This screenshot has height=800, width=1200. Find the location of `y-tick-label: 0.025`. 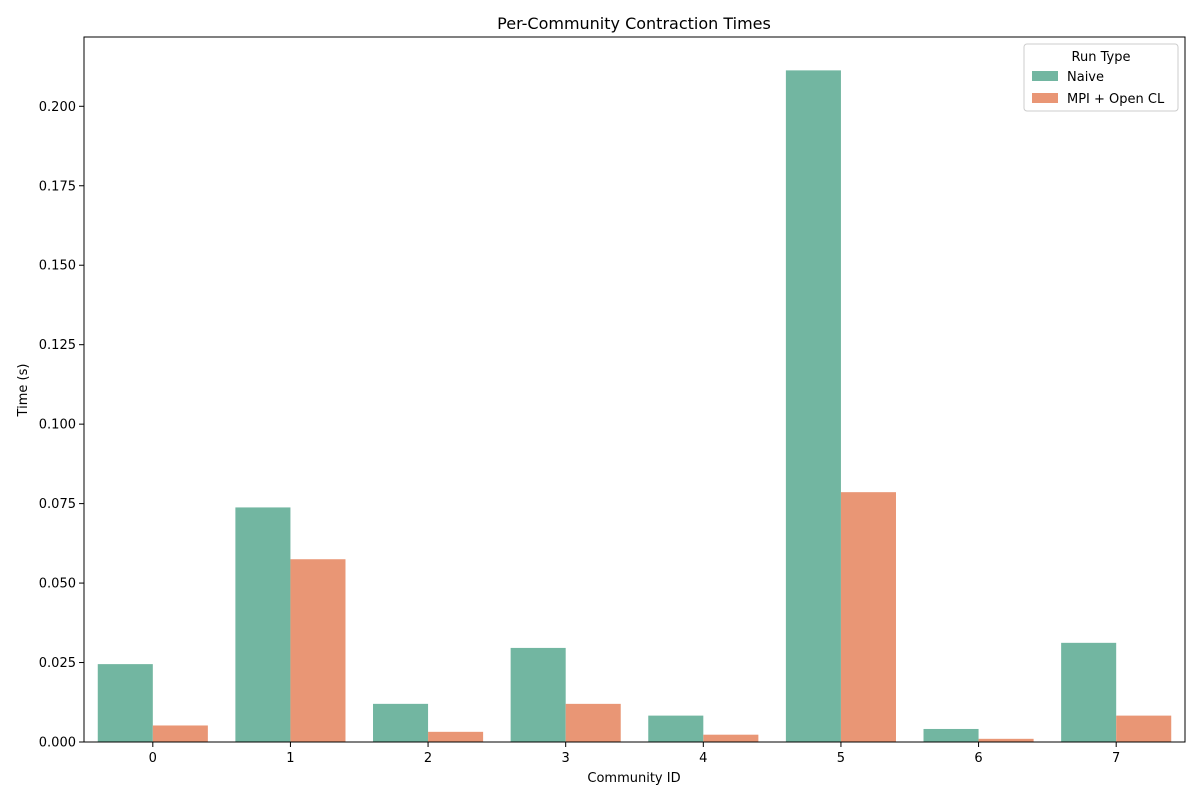

y-tick-label: 0.025 is located at coordinates (57, 663).